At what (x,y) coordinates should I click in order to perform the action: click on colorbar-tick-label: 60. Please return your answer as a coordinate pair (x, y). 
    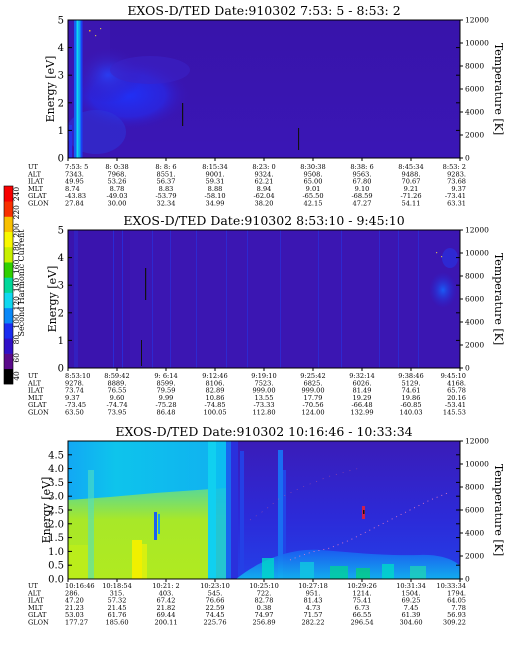
    Looking at the image, I should click on (16, 358).